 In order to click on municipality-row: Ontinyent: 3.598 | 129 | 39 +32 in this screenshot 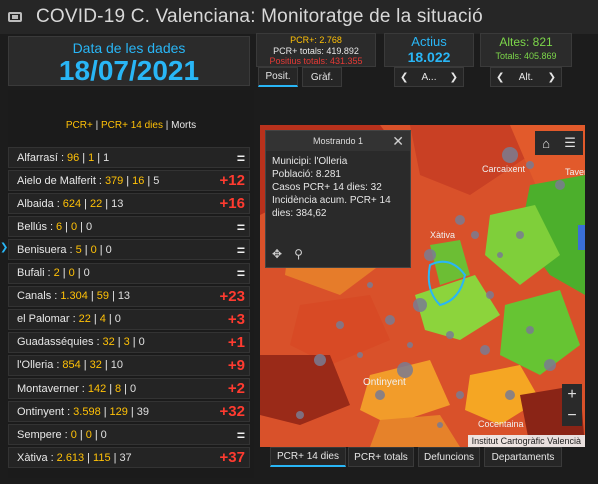, I will do `click(129, 412)`.